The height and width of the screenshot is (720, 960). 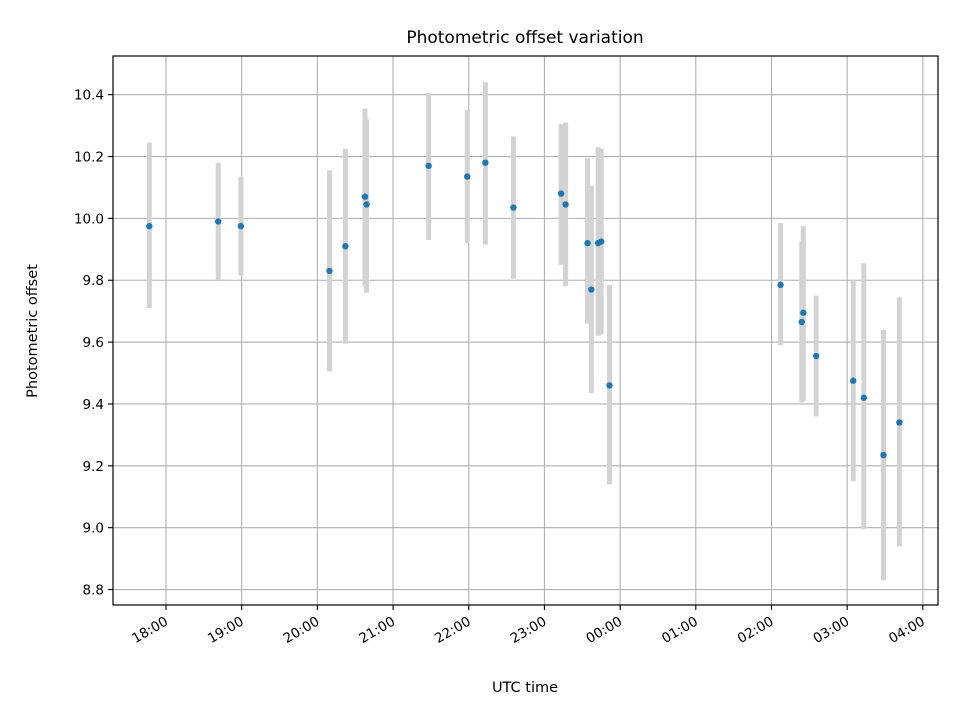 I want to click on y-axis-label: Photometric offset, so click(x=33, y=331).